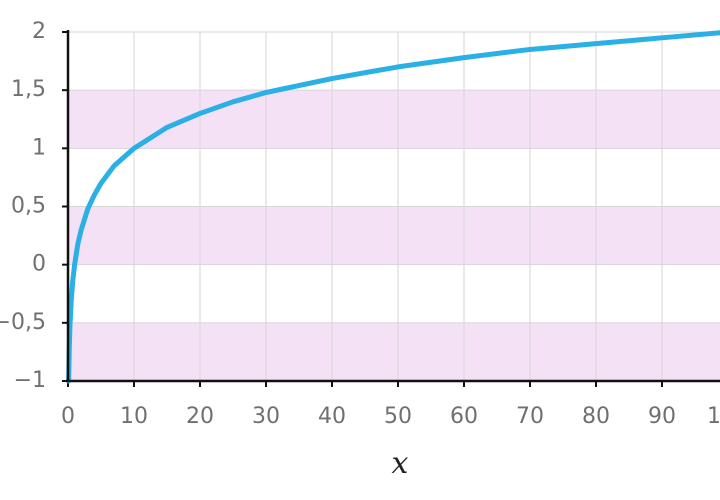 The height and width of the screenshot is (500, 720). What do you see at coordinates (28, 206) in the screenshot?
I see `y-tick-label: 0,5` at bounding box center [28, 206].